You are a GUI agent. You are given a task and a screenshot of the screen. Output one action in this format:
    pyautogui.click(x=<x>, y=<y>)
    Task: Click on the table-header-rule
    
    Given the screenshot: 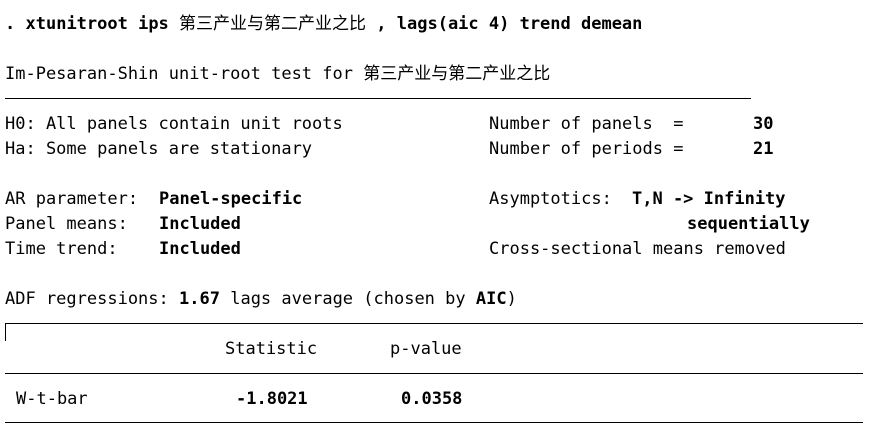 What is the action you would take?
    pyautogui.click(x=434, y=373)
    